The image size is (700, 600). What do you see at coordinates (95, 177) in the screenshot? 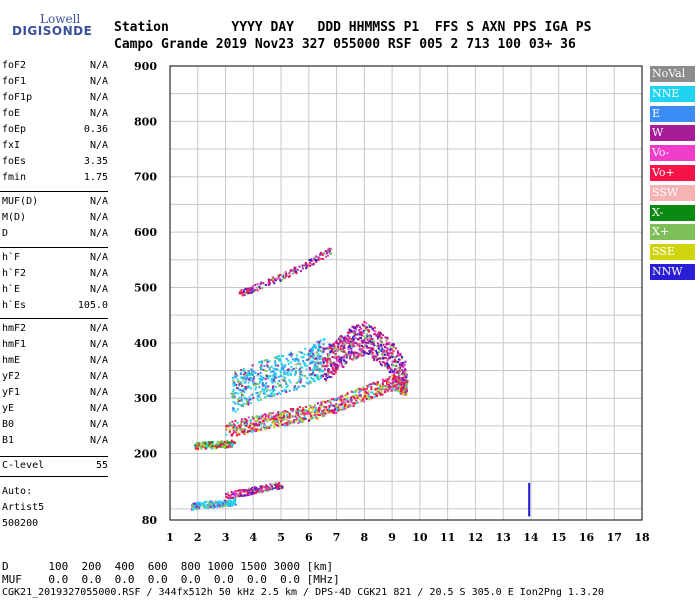
I see `param-value: 1.75` at bounding box center [95, 177].